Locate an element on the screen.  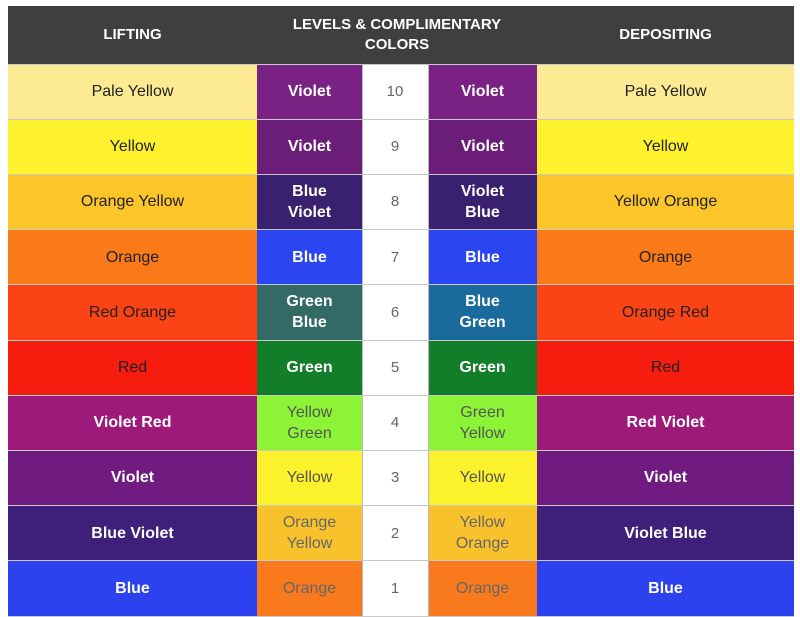
deposit-complement-cell: Blue Green is located at coordinates (482, 312).